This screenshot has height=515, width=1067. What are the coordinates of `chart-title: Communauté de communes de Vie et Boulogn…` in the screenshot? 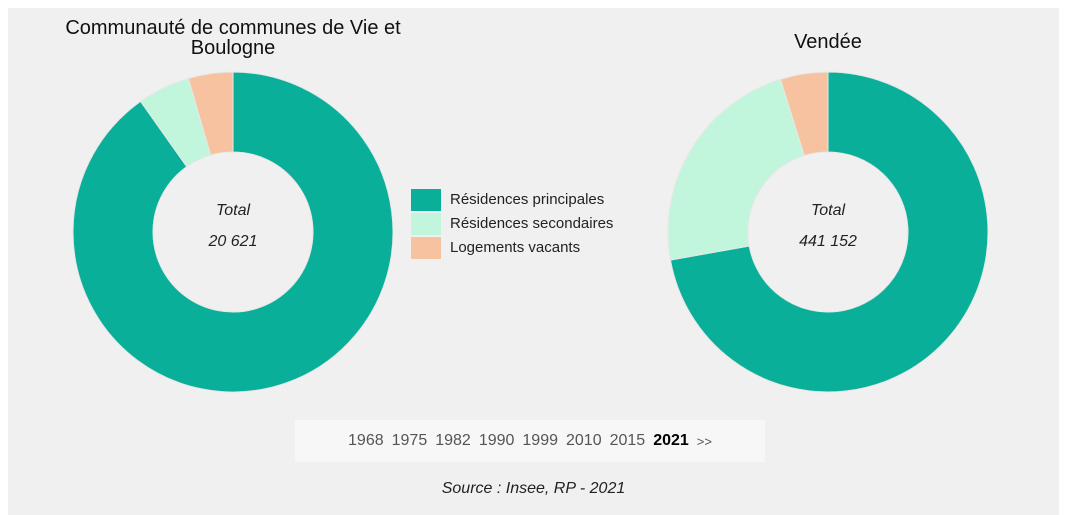 It's located at (233, 38).